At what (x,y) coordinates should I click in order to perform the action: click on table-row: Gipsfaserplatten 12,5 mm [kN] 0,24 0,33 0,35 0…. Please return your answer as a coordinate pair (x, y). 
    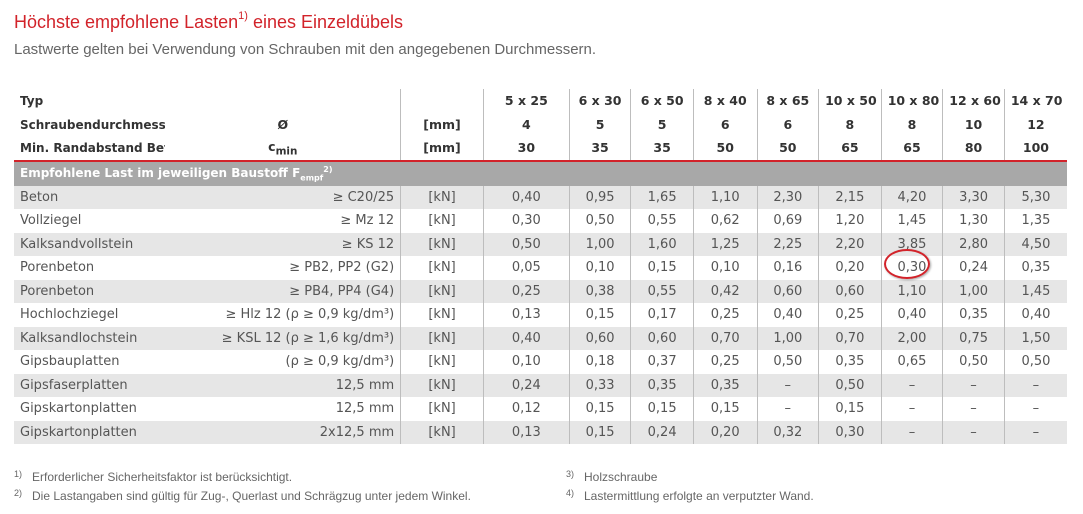
    Looking at the image, I should click on (540, 385).